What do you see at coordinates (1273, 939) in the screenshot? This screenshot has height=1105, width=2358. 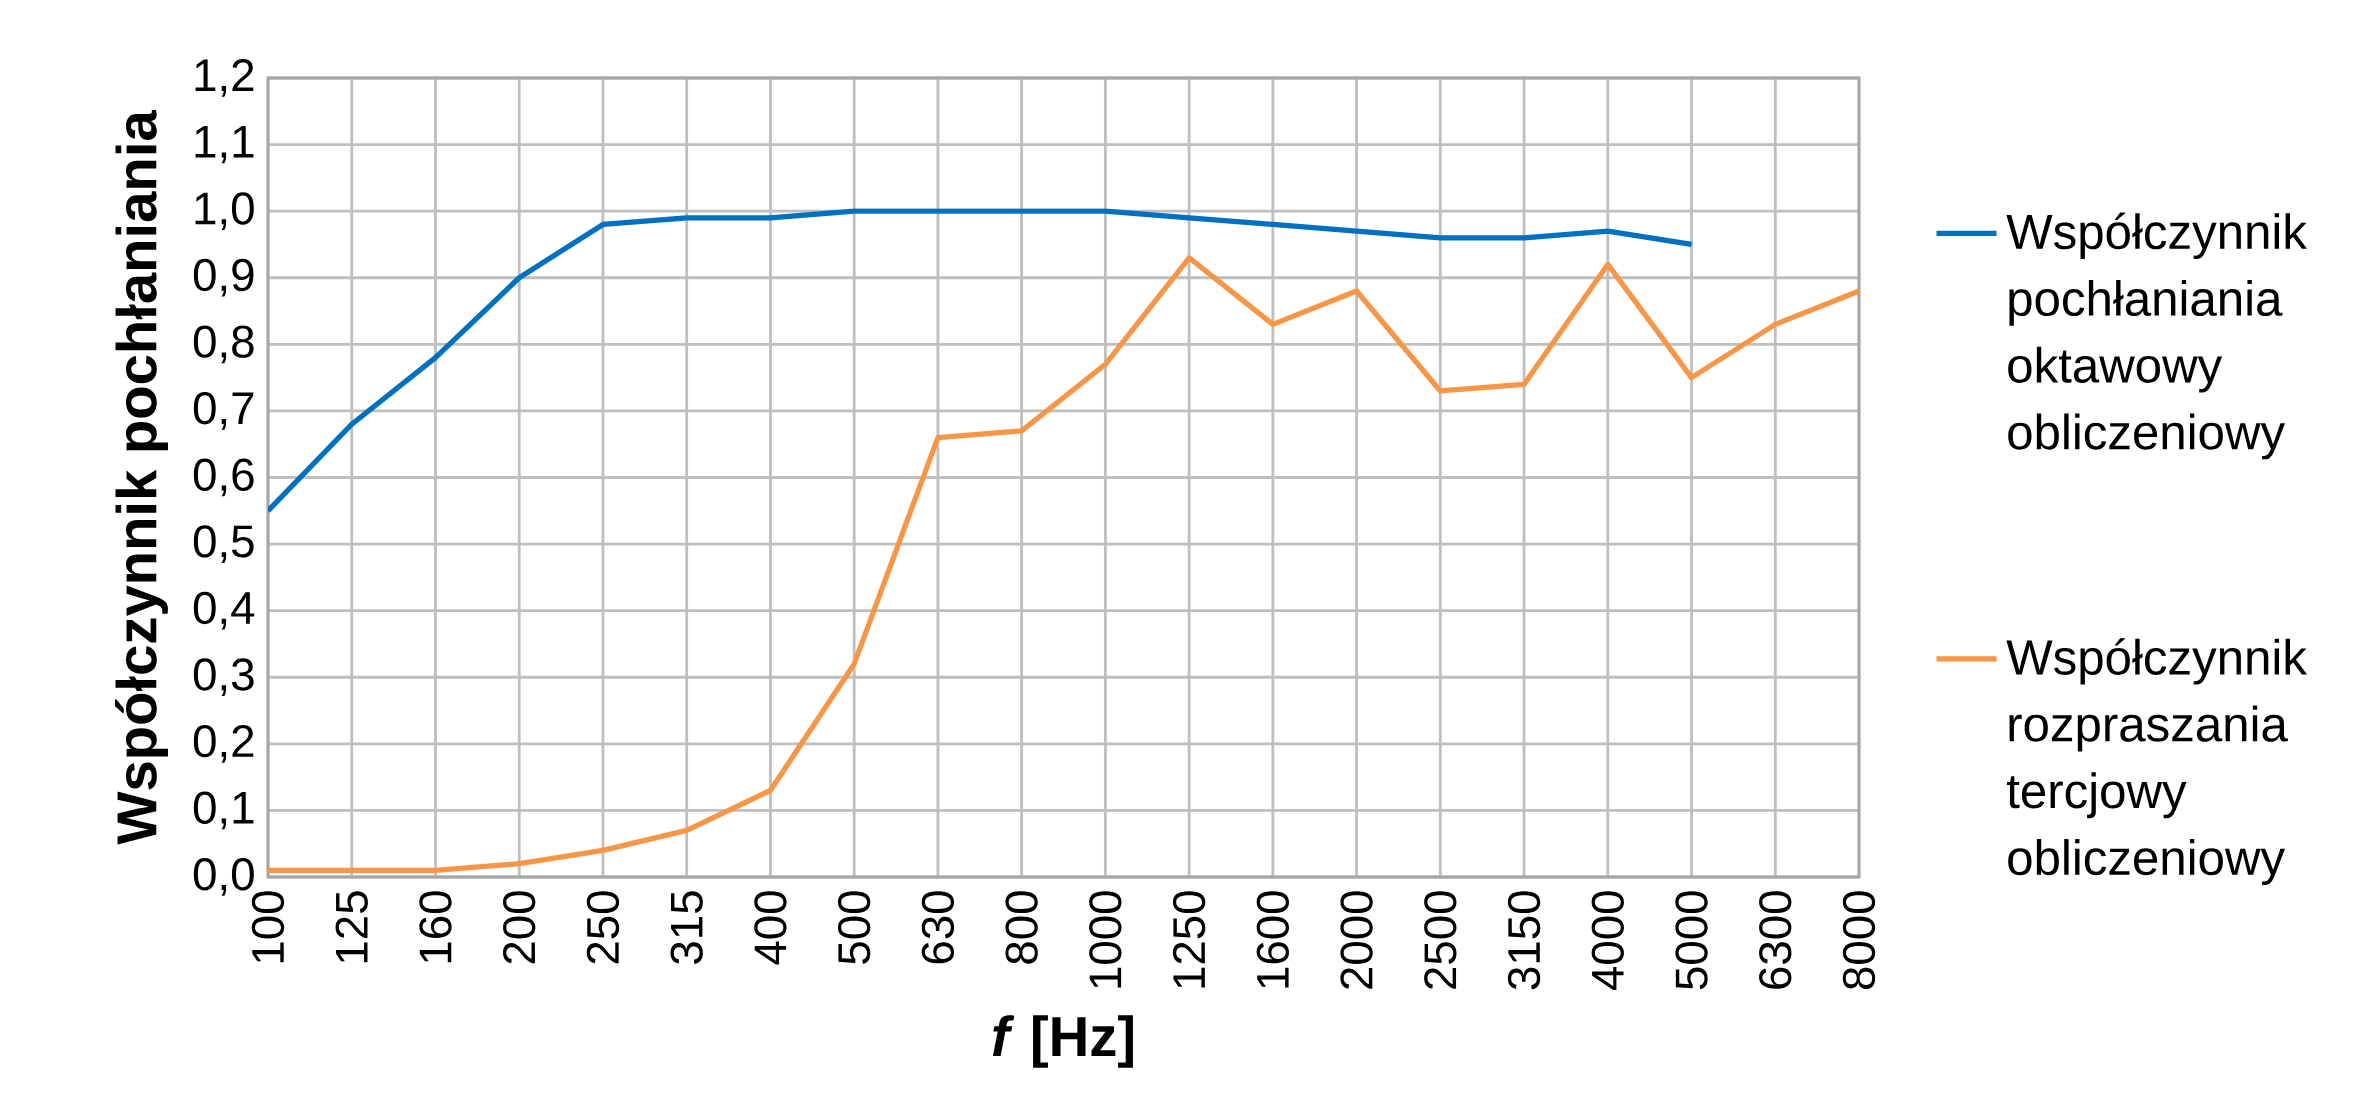 I see `x-tick-label: 1600` at bounding box center [1273, 939].